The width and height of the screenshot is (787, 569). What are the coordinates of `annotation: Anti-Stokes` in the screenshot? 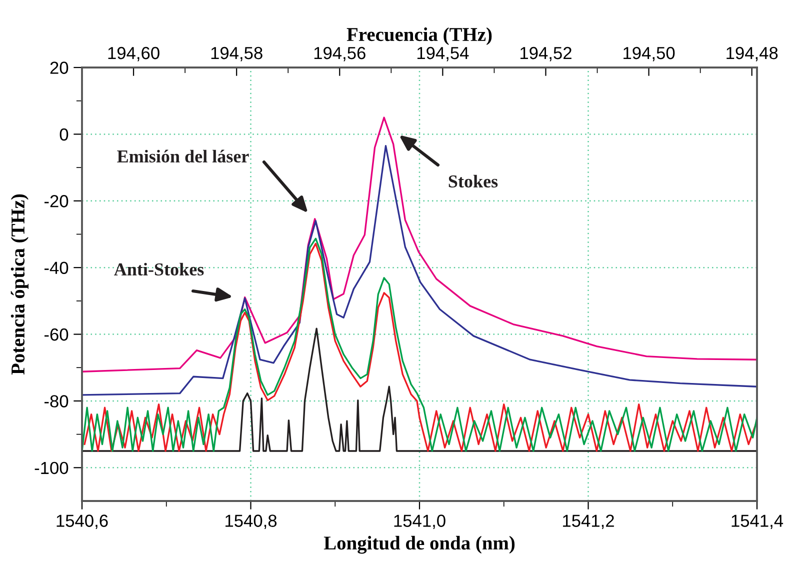 It's located at (159, 269).